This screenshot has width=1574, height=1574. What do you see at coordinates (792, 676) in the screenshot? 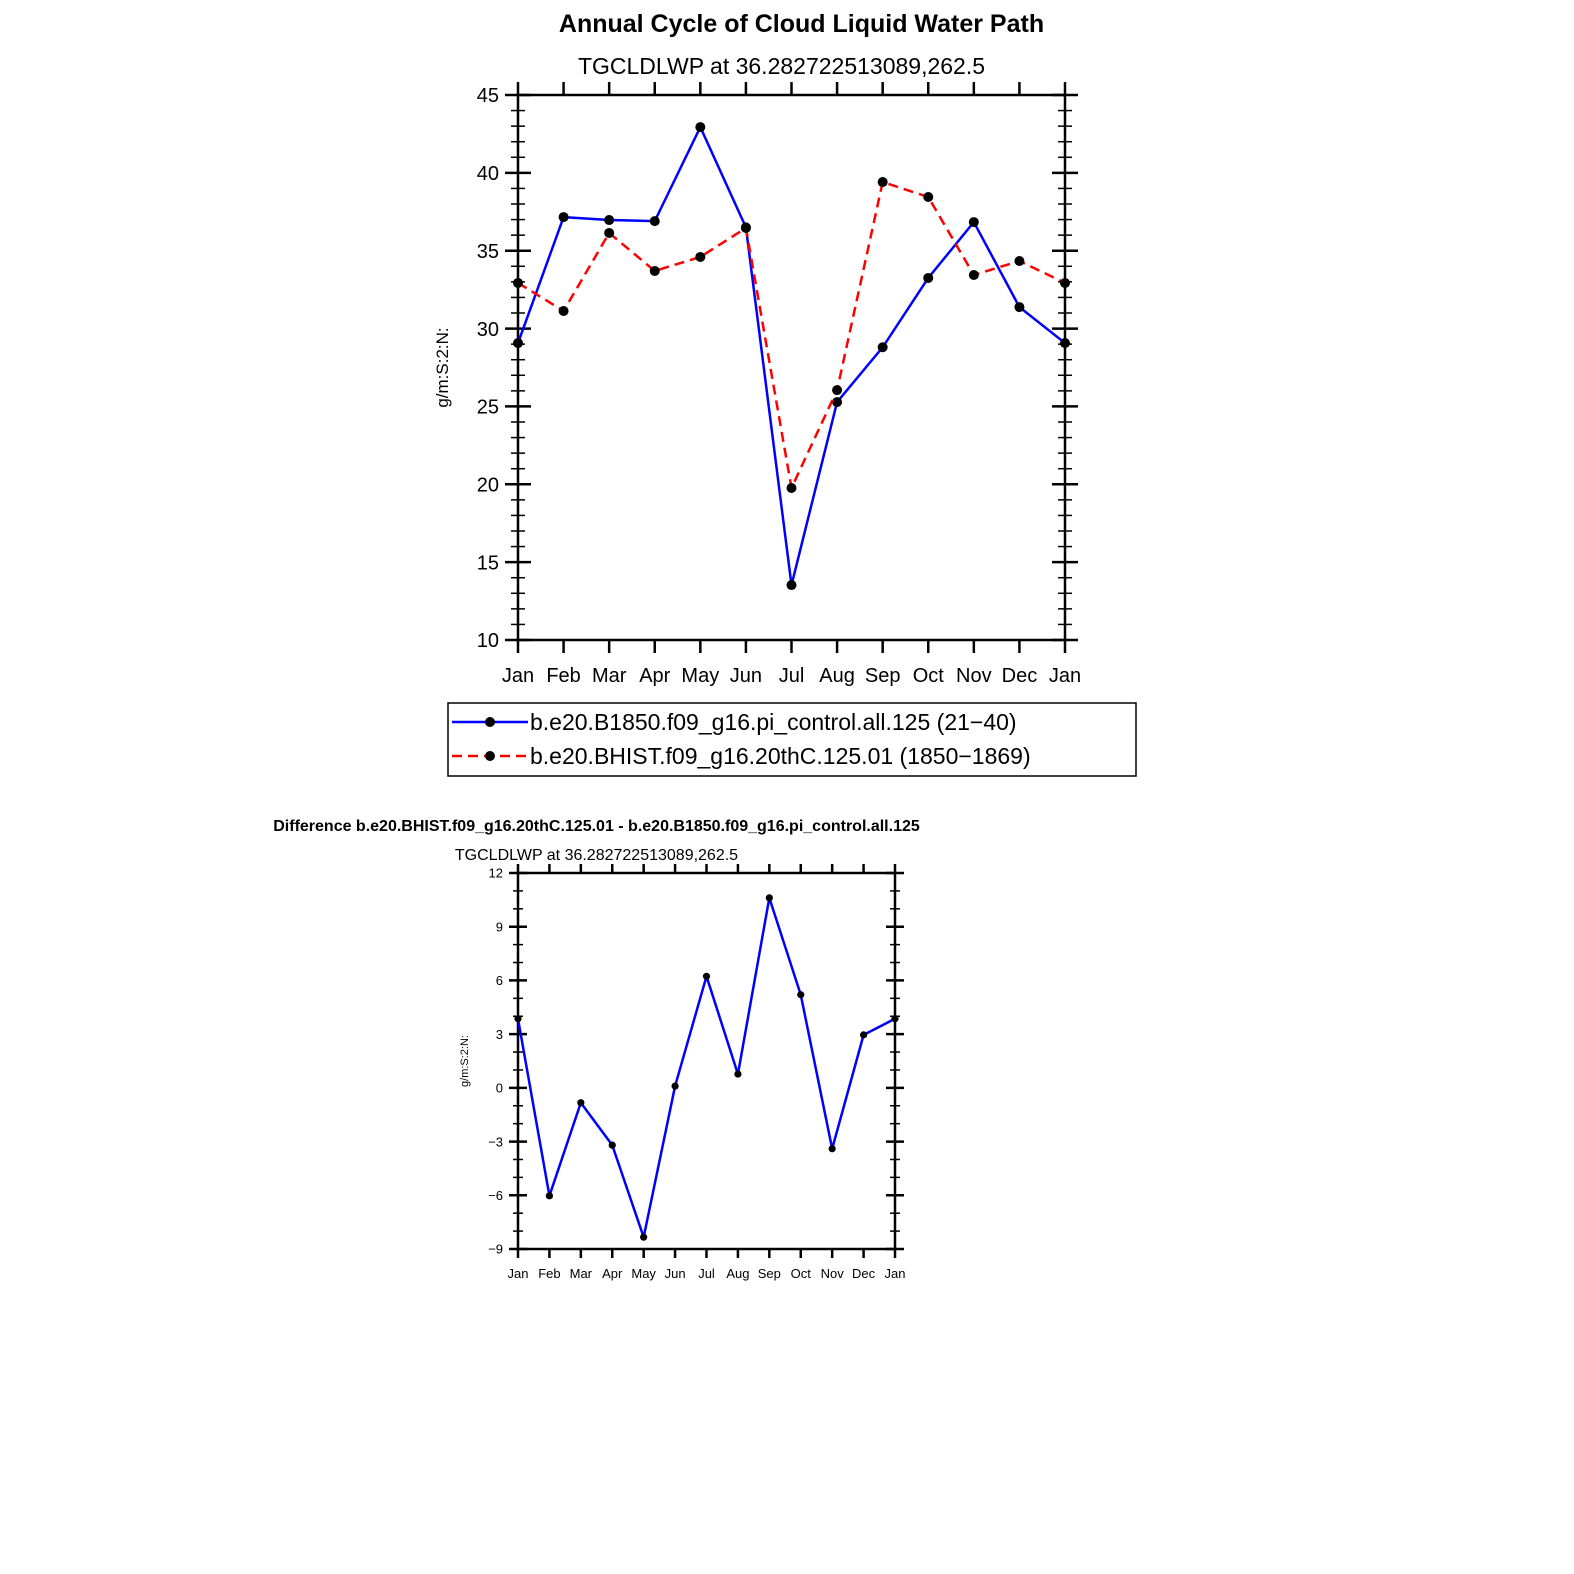
I see `main-x-tick-label: Jul` at bounding box center [792, 676].